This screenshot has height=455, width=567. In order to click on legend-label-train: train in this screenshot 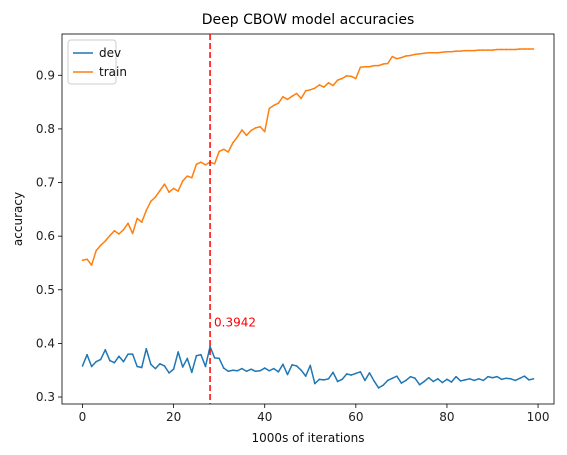, I will do `click(113, 72)`.